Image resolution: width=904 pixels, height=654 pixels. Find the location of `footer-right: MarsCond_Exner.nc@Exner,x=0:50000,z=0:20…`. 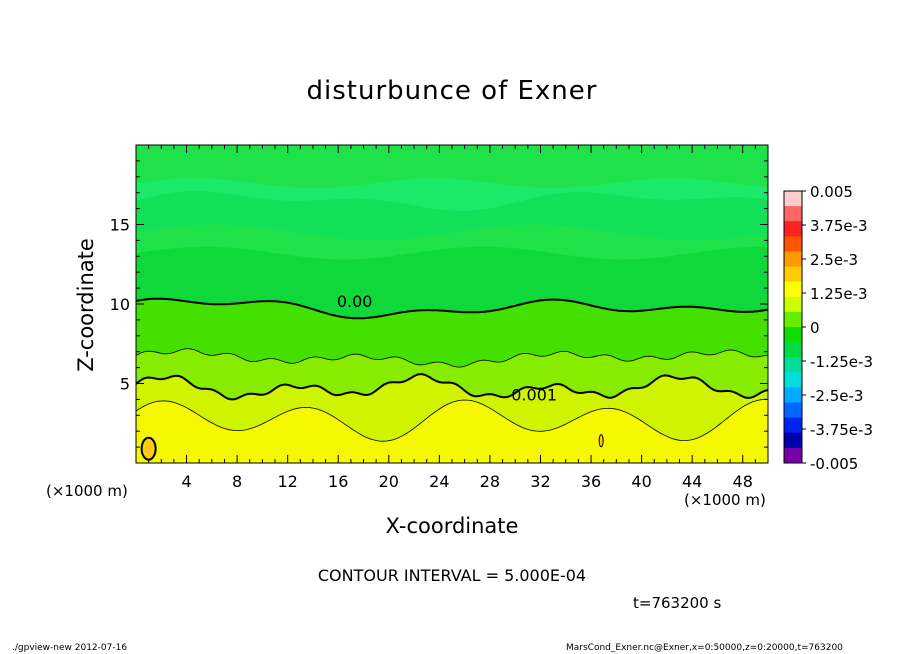

footer-right: MarsCond_Exner.nc@Exner,x=0:50000,z=0:20… is located at coordinates (704, 648).